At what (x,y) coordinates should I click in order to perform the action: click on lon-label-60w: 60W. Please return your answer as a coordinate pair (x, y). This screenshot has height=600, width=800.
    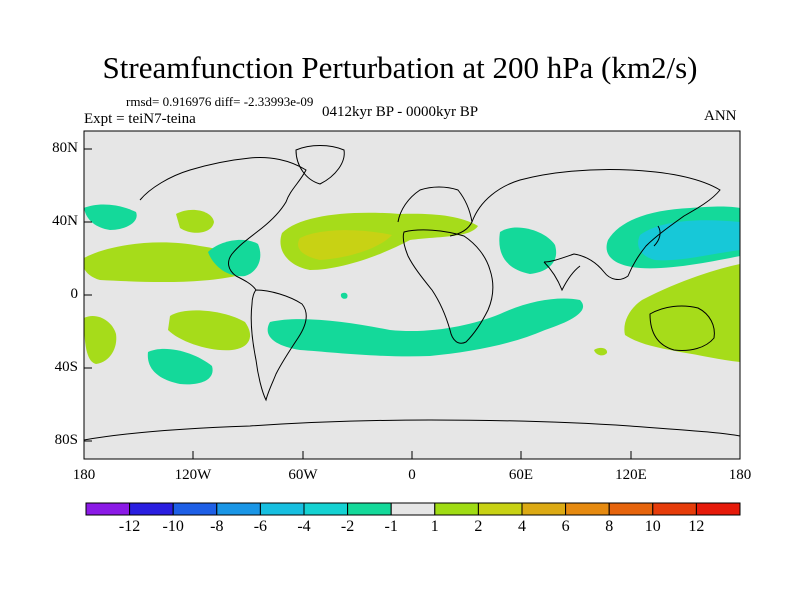
    Looking at the image, I should click on (303, 475).